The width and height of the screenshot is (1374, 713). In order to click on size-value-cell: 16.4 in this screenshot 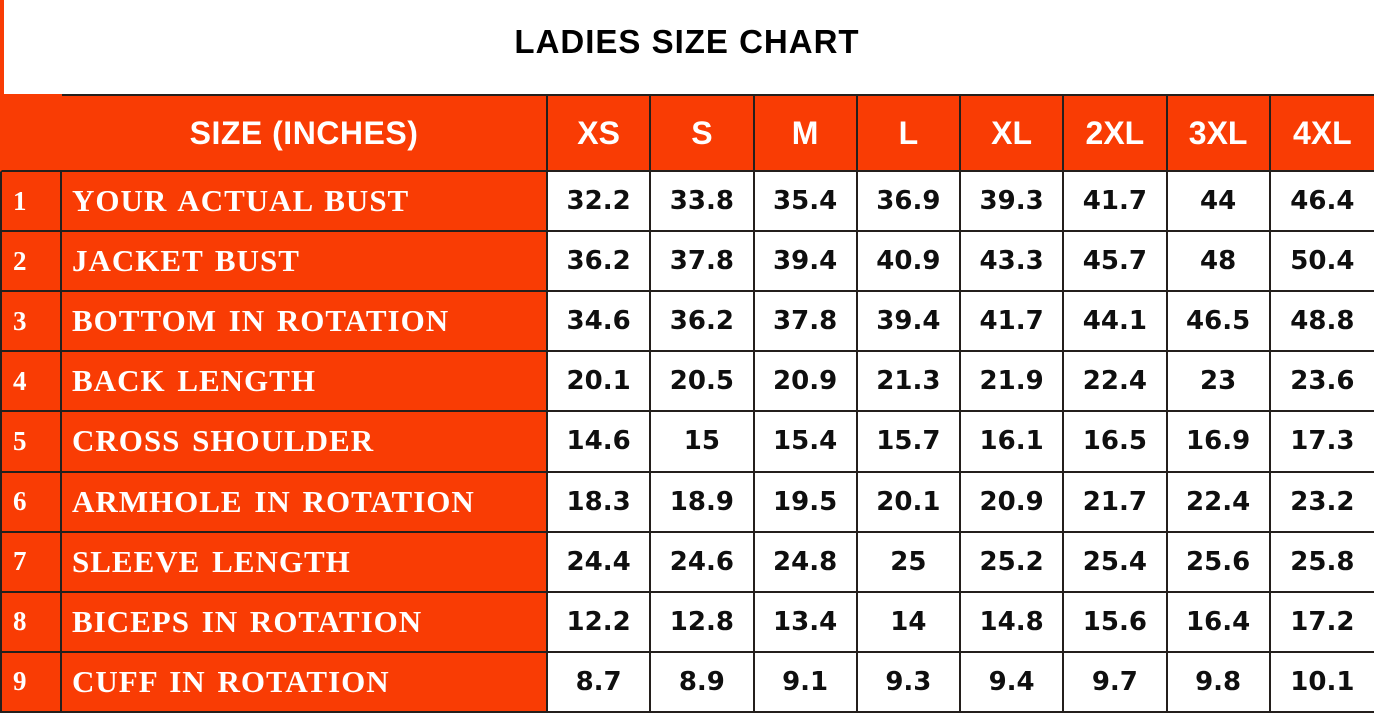, I will do `click(1219, 622)`.